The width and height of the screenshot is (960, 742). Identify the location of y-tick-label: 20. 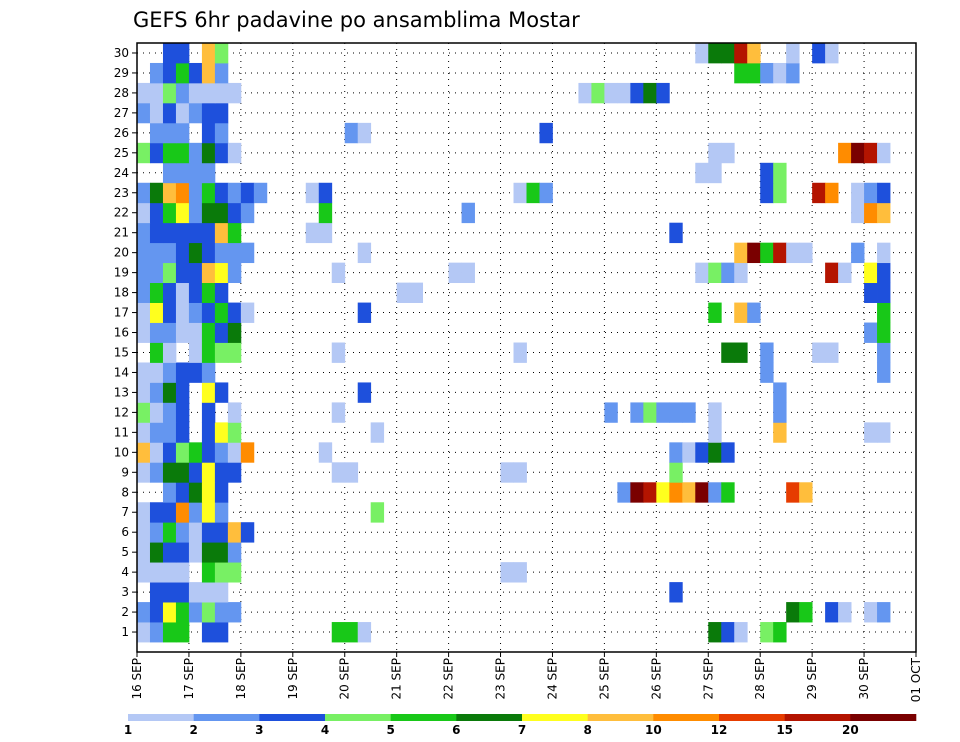
(121, 253).